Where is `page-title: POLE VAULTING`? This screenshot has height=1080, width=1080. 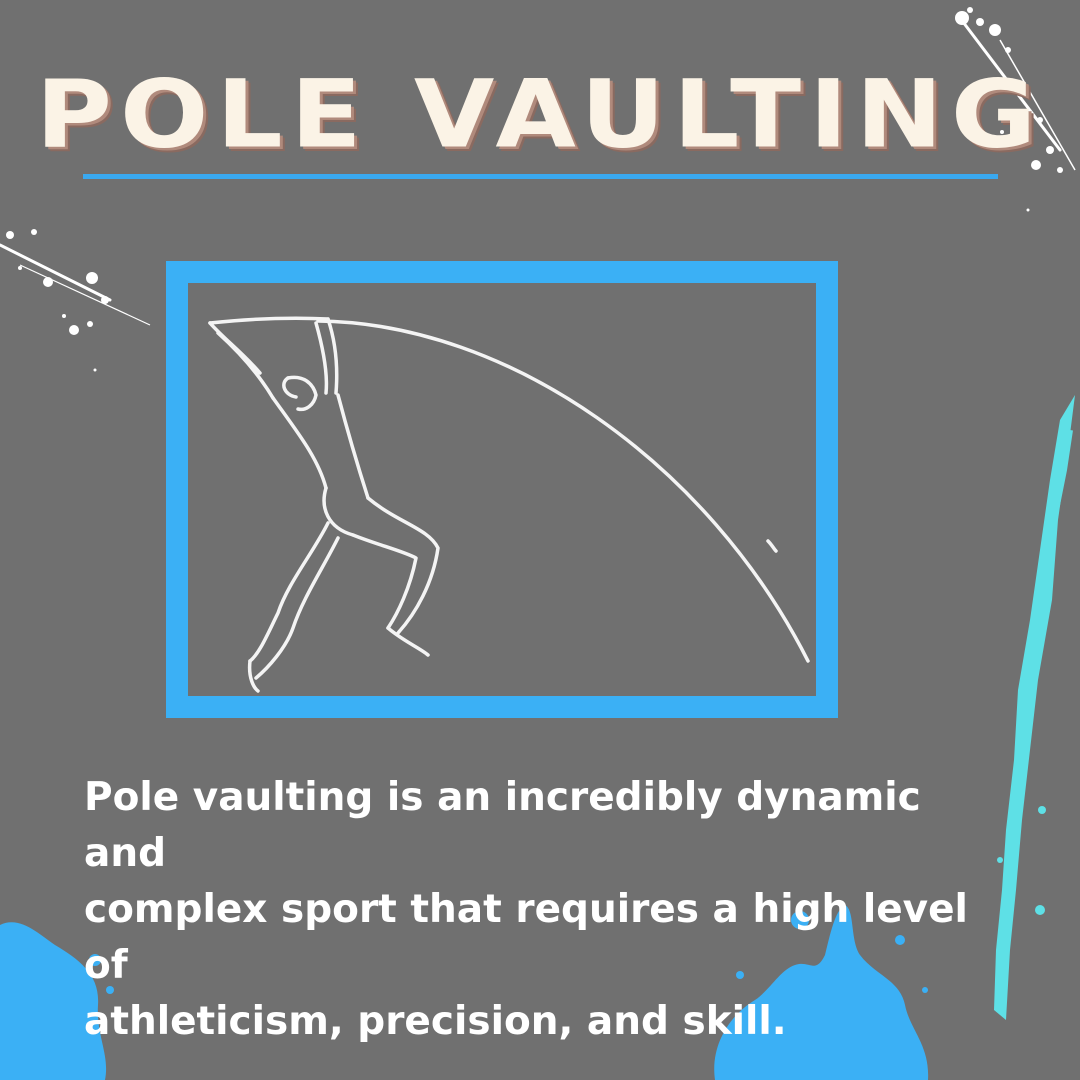 page-title: POLE VAULTING is located at coordinates (540, 114).